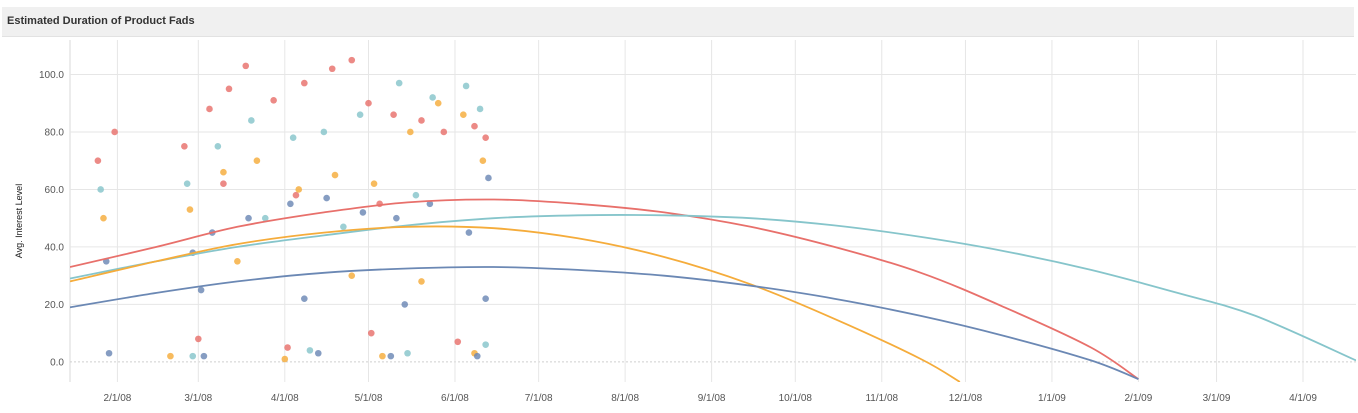 This screenshot has width=1358, height=413. What do you see at coordinates (55, 305) in the screenshot?
I see `y-tick-label: 20.0` at bounding box center [55, 305].